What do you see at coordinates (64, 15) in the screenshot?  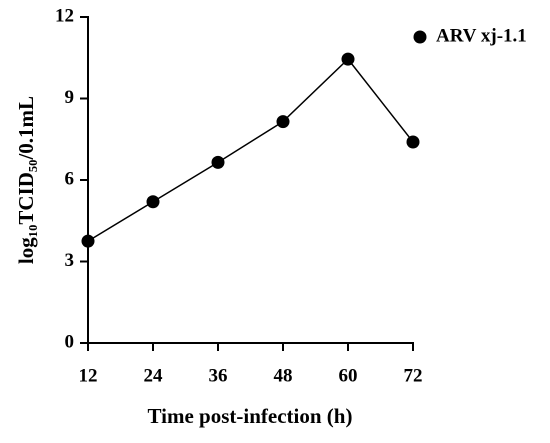 I see `y-tick-label: 12` at bounding box center [64, 15].